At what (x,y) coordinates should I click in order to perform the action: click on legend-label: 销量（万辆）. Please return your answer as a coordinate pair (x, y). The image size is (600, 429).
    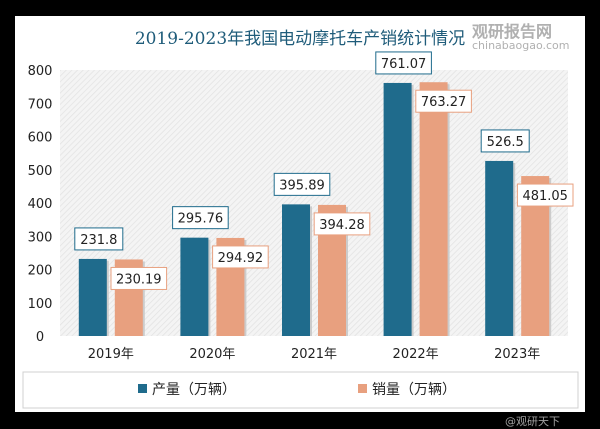
    Looking at the image, I should click on (414, 390).